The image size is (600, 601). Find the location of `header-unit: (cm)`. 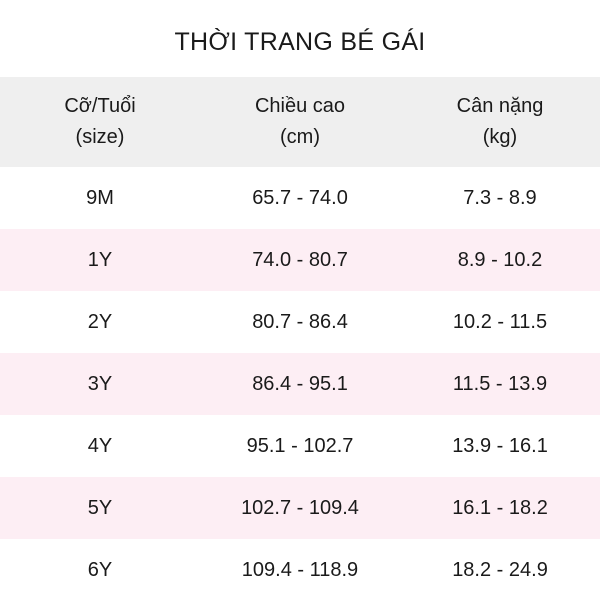

header-unit: (cm) is located at coordinates (300, 137).